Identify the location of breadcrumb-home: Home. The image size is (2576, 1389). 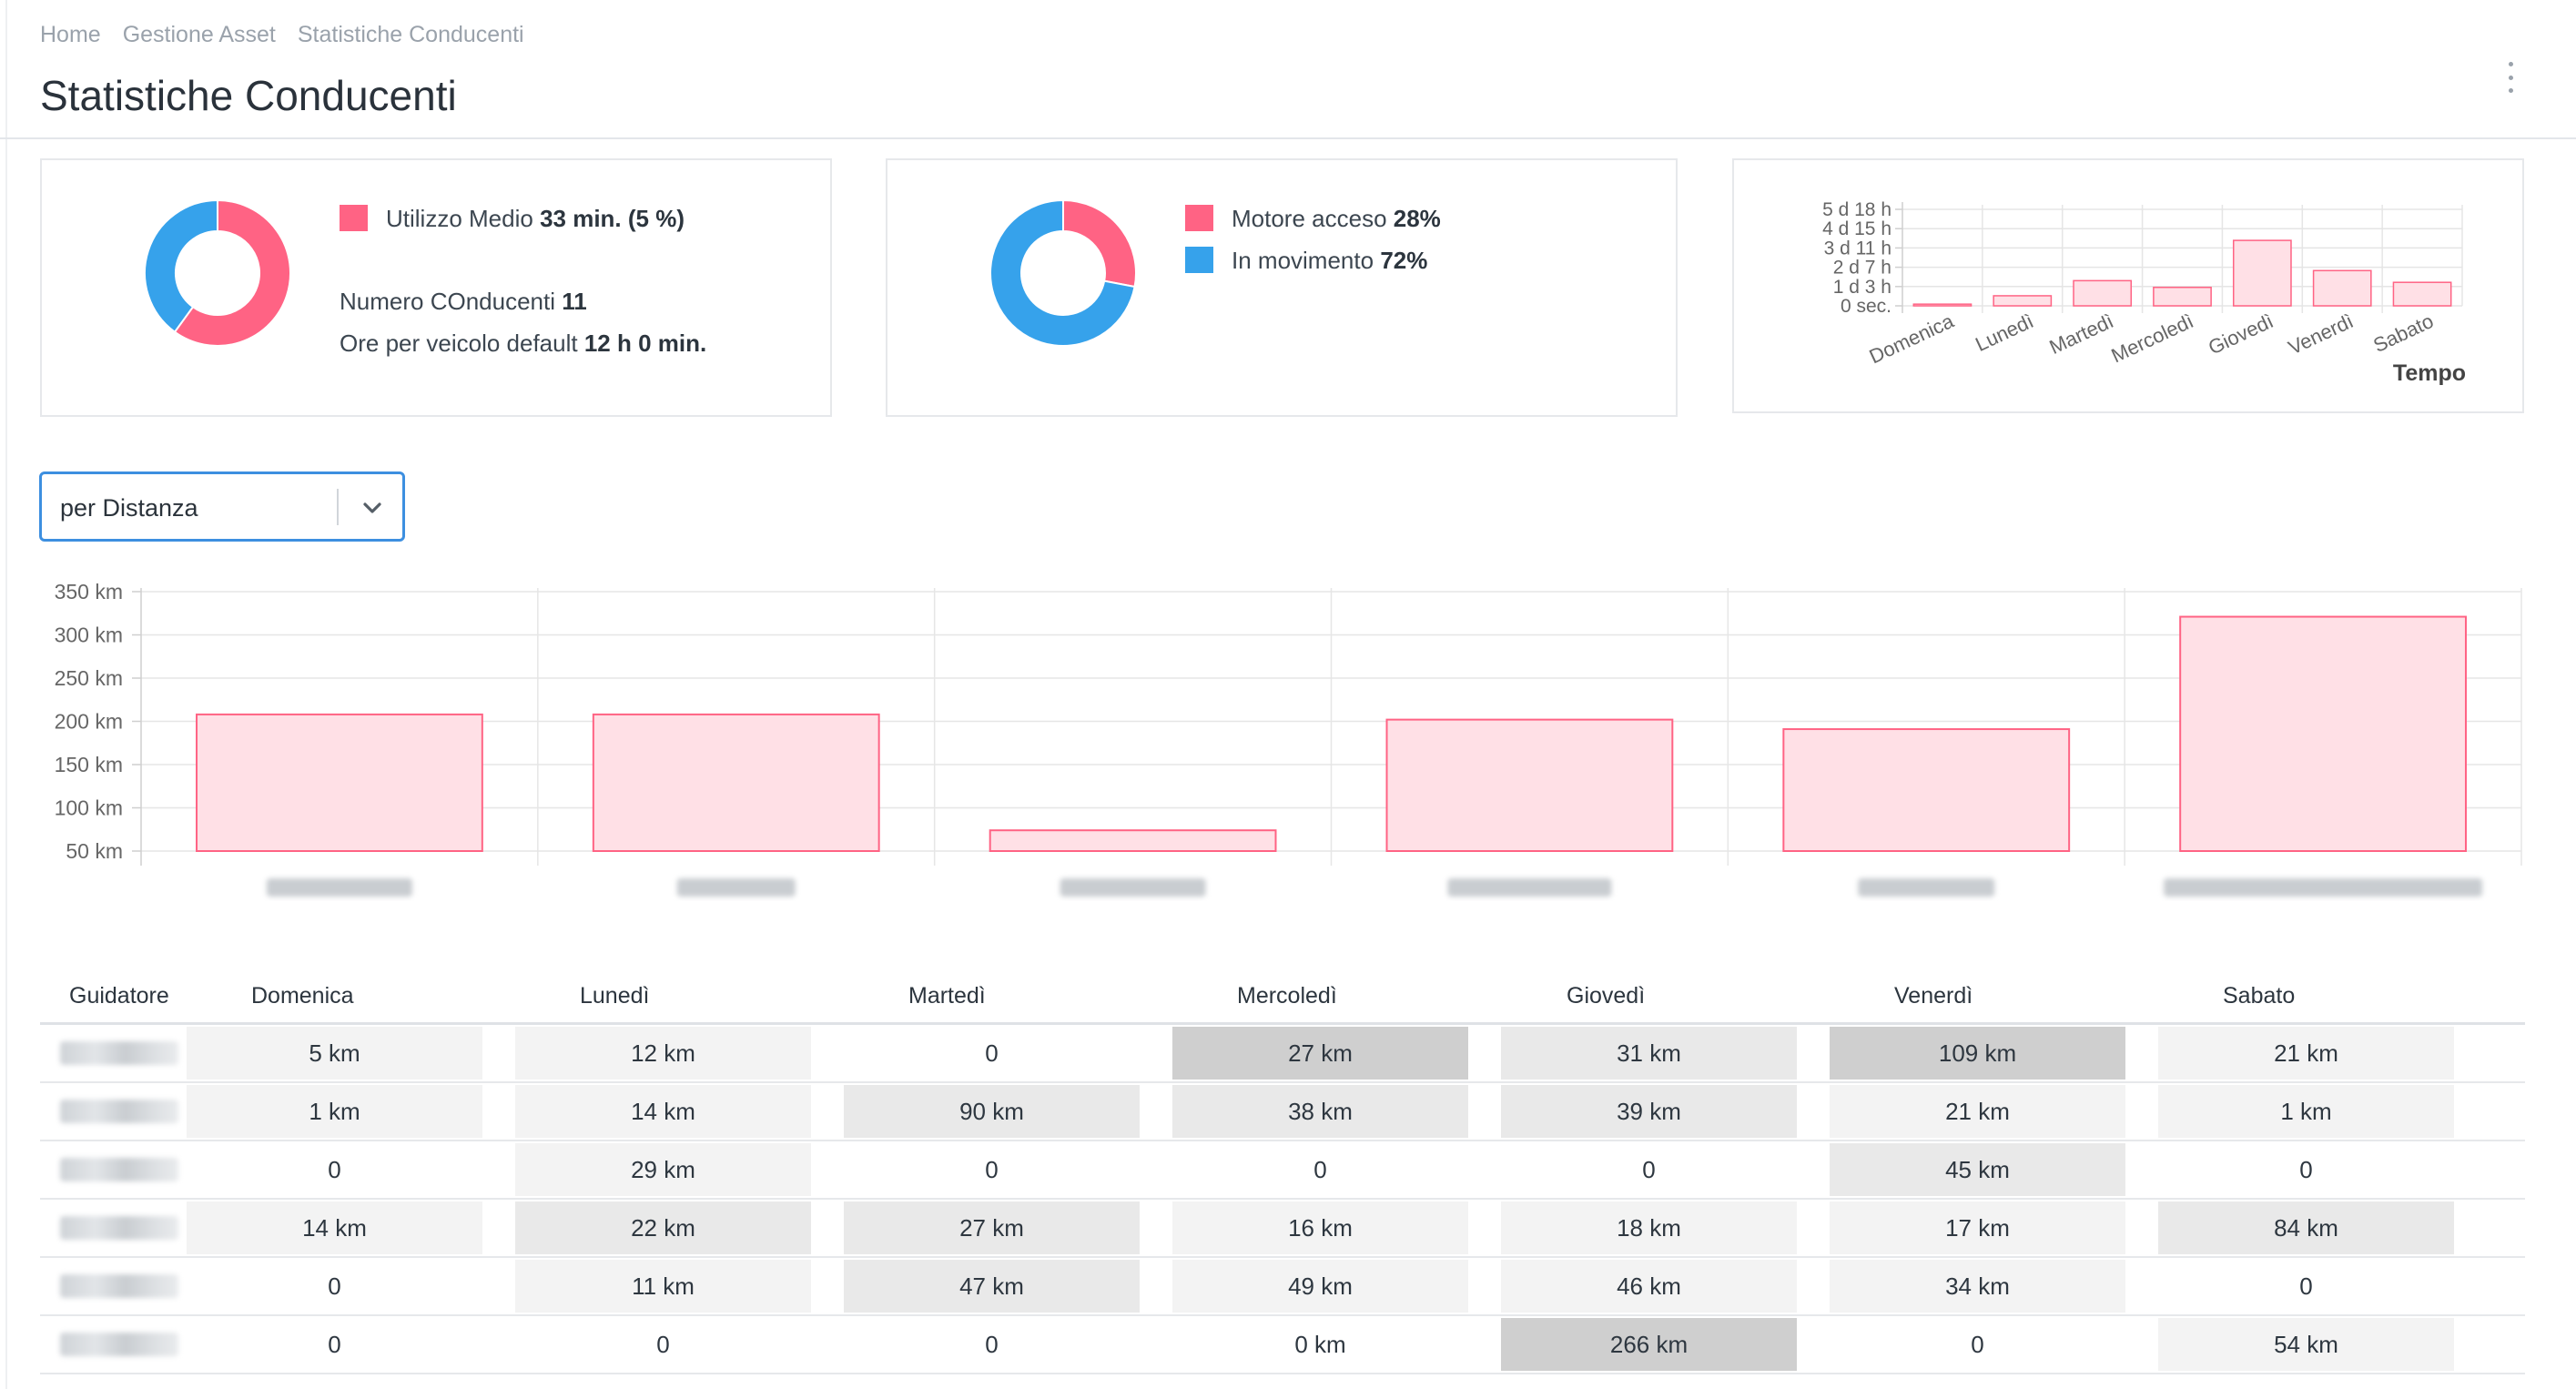
(70, 34).